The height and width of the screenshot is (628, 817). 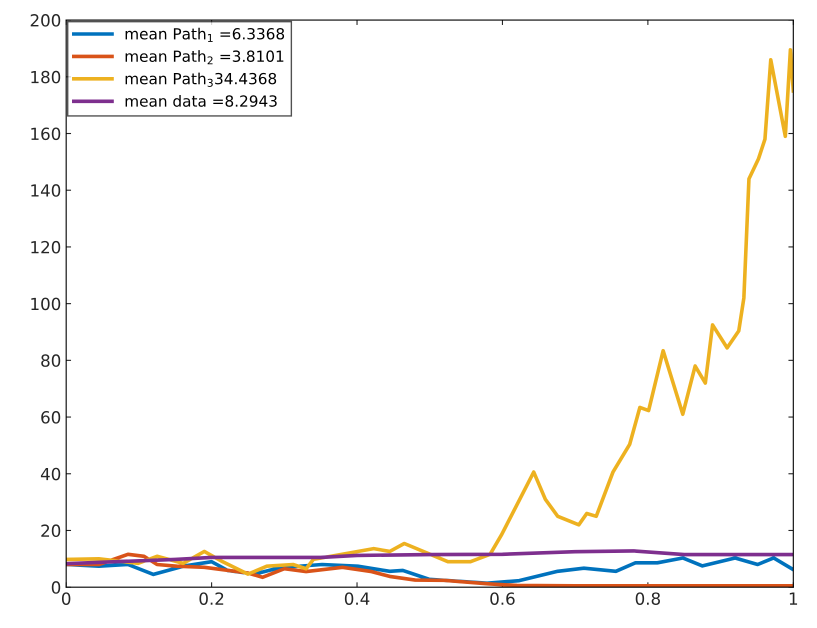 I want to click on x-tick-label: 0.2, so click(x=211, y=598).